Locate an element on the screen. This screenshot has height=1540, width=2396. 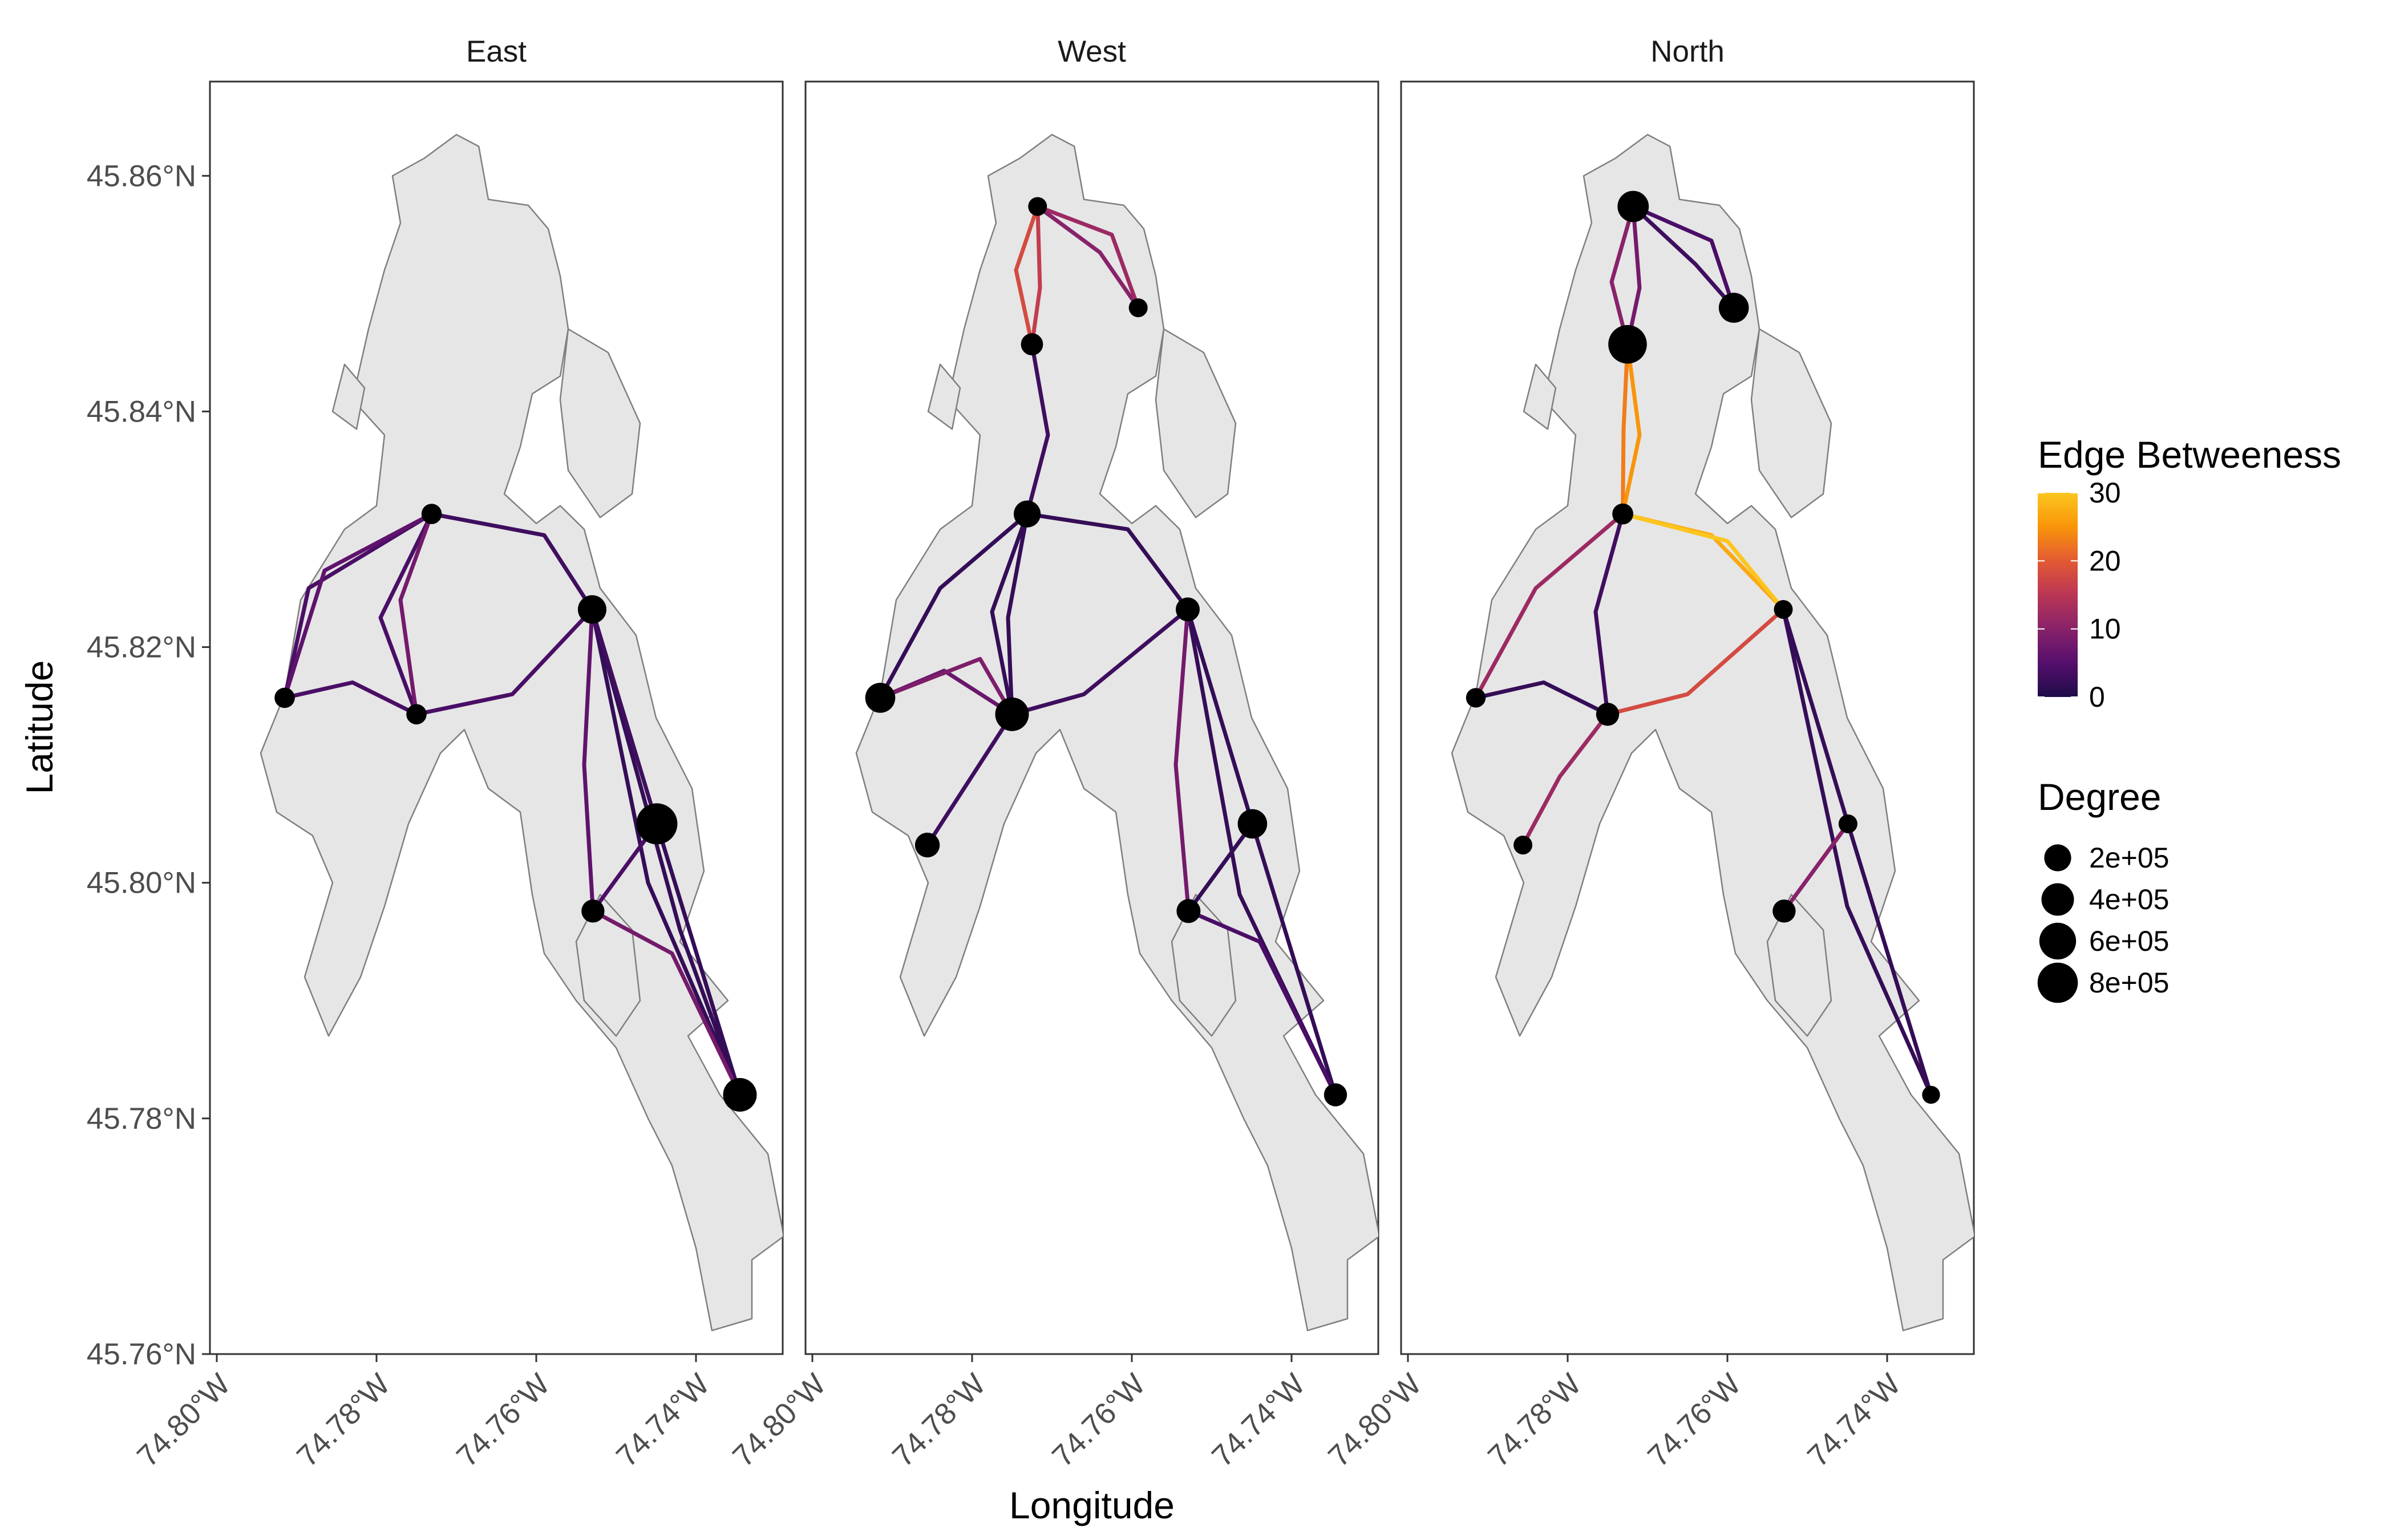
panel-title-east: East is located at coordinates (496, 51).